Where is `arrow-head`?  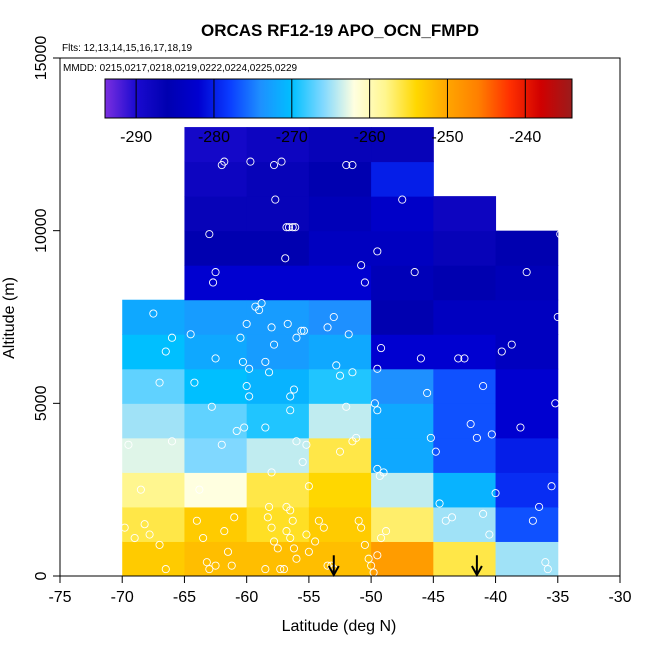
arrow-head is located at coordinates (333, 571).